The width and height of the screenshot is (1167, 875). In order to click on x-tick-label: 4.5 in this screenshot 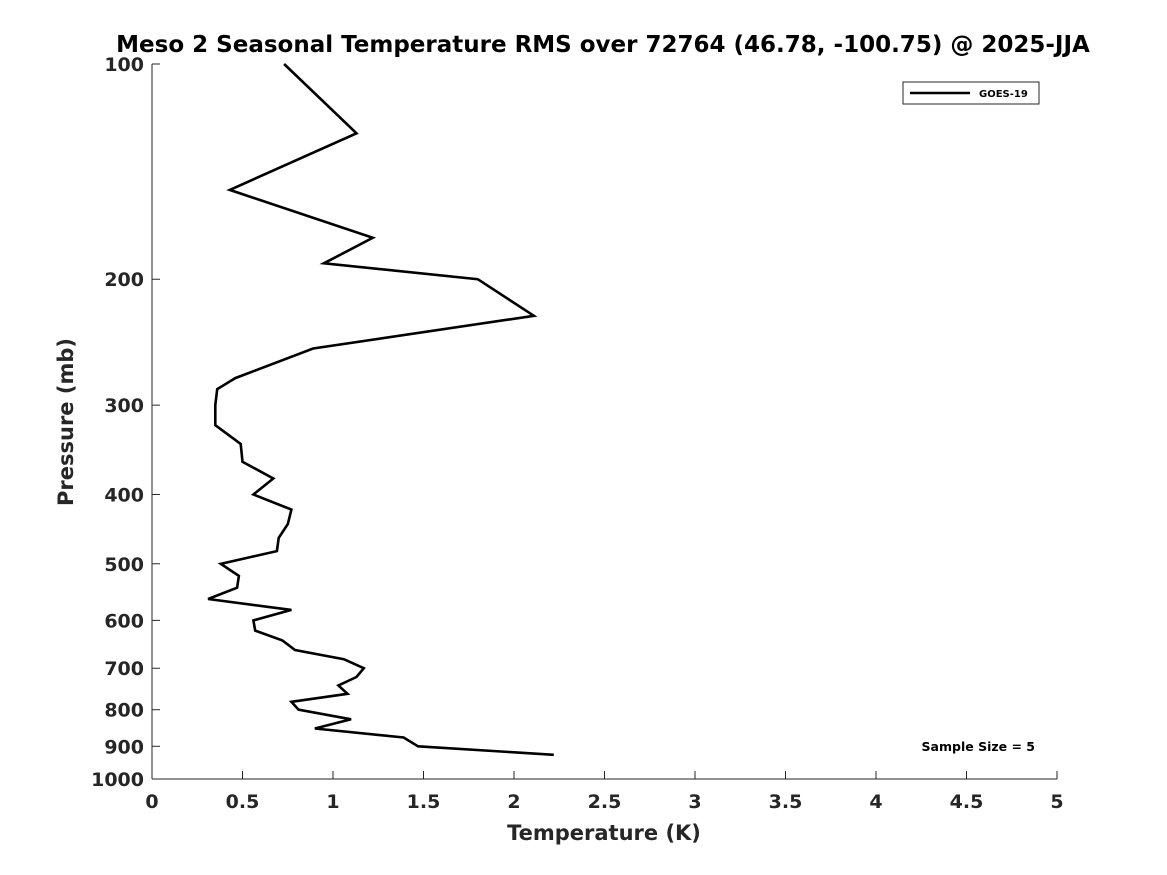, I will do `click(967, 802)`.